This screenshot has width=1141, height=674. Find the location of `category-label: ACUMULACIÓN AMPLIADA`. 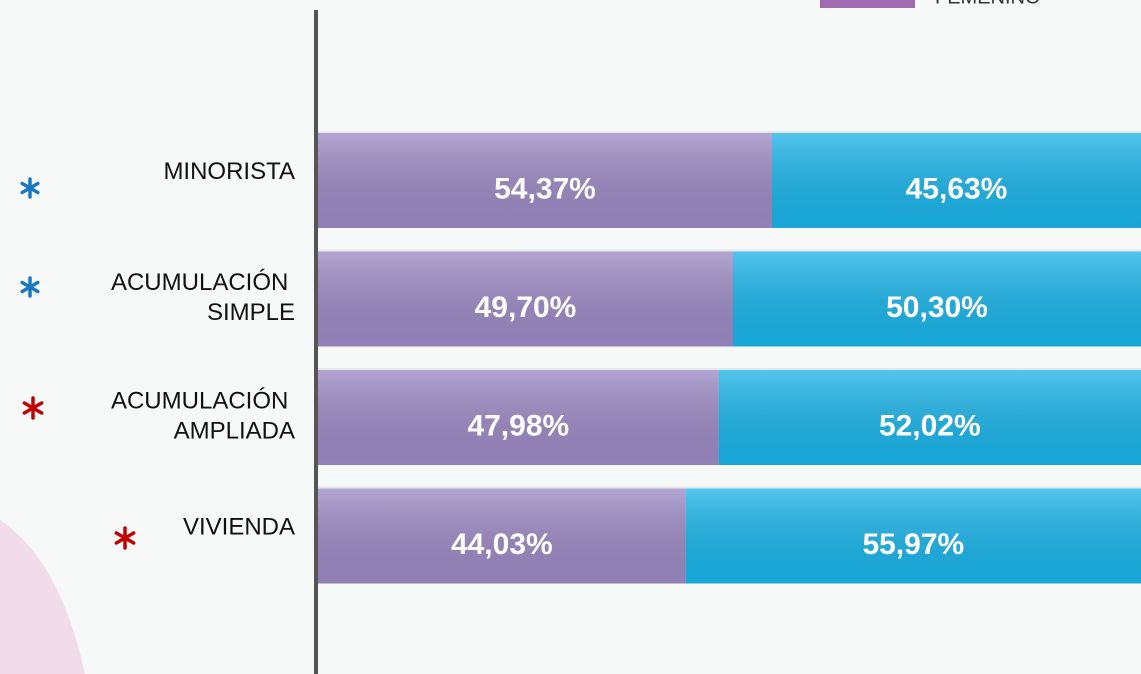

category-label: ACUMULACIÓN AMPLIADA is located at coordinates (203, 416).